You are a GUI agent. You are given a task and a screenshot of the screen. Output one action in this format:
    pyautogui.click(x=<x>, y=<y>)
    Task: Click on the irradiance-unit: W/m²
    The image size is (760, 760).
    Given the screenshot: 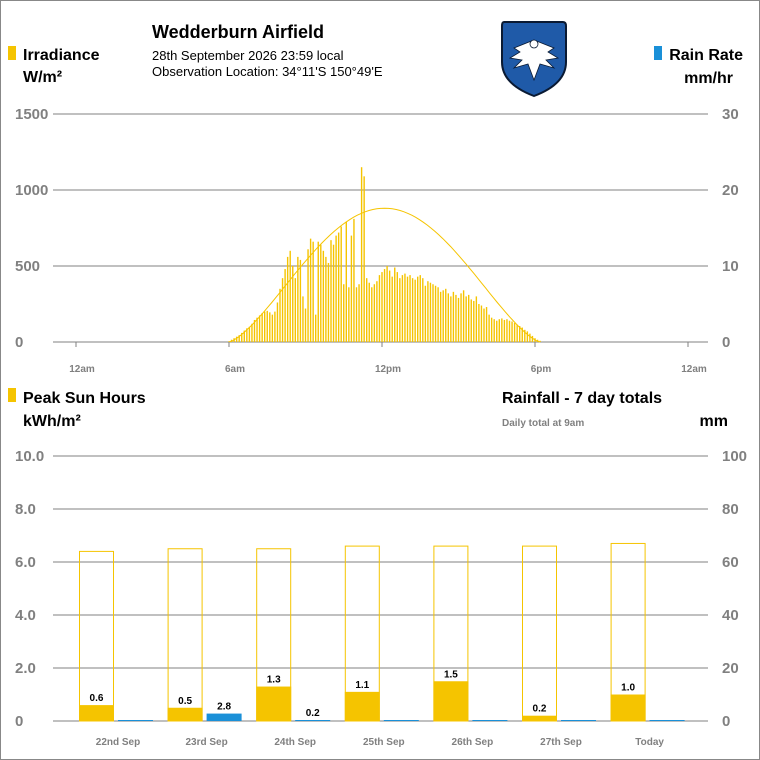 What is the action you would take?
    pyautogui.click(x=42, y=77)
    